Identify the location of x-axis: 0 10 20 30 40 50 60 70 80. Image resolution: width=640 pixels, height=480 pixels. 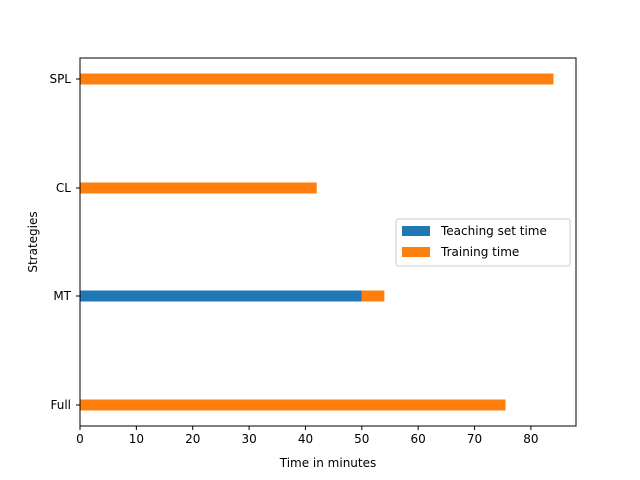
(307, 436).